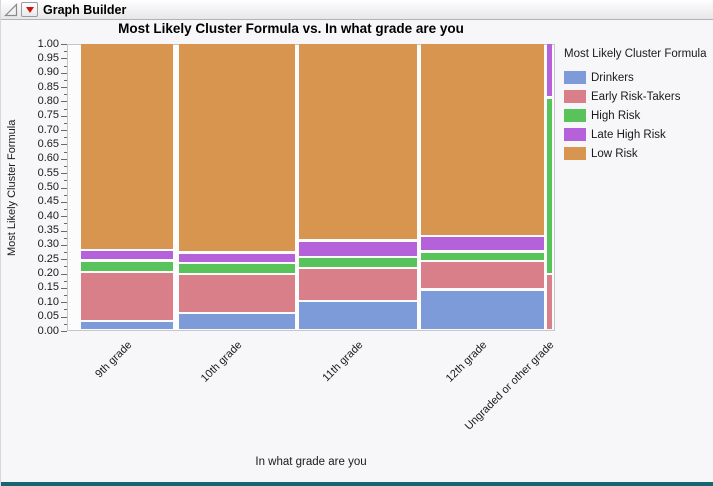  What do you see at coordinates (48, 201) in the screenshot?
I see `y-tick-label: 0.45` at bounding box center [48, 201].